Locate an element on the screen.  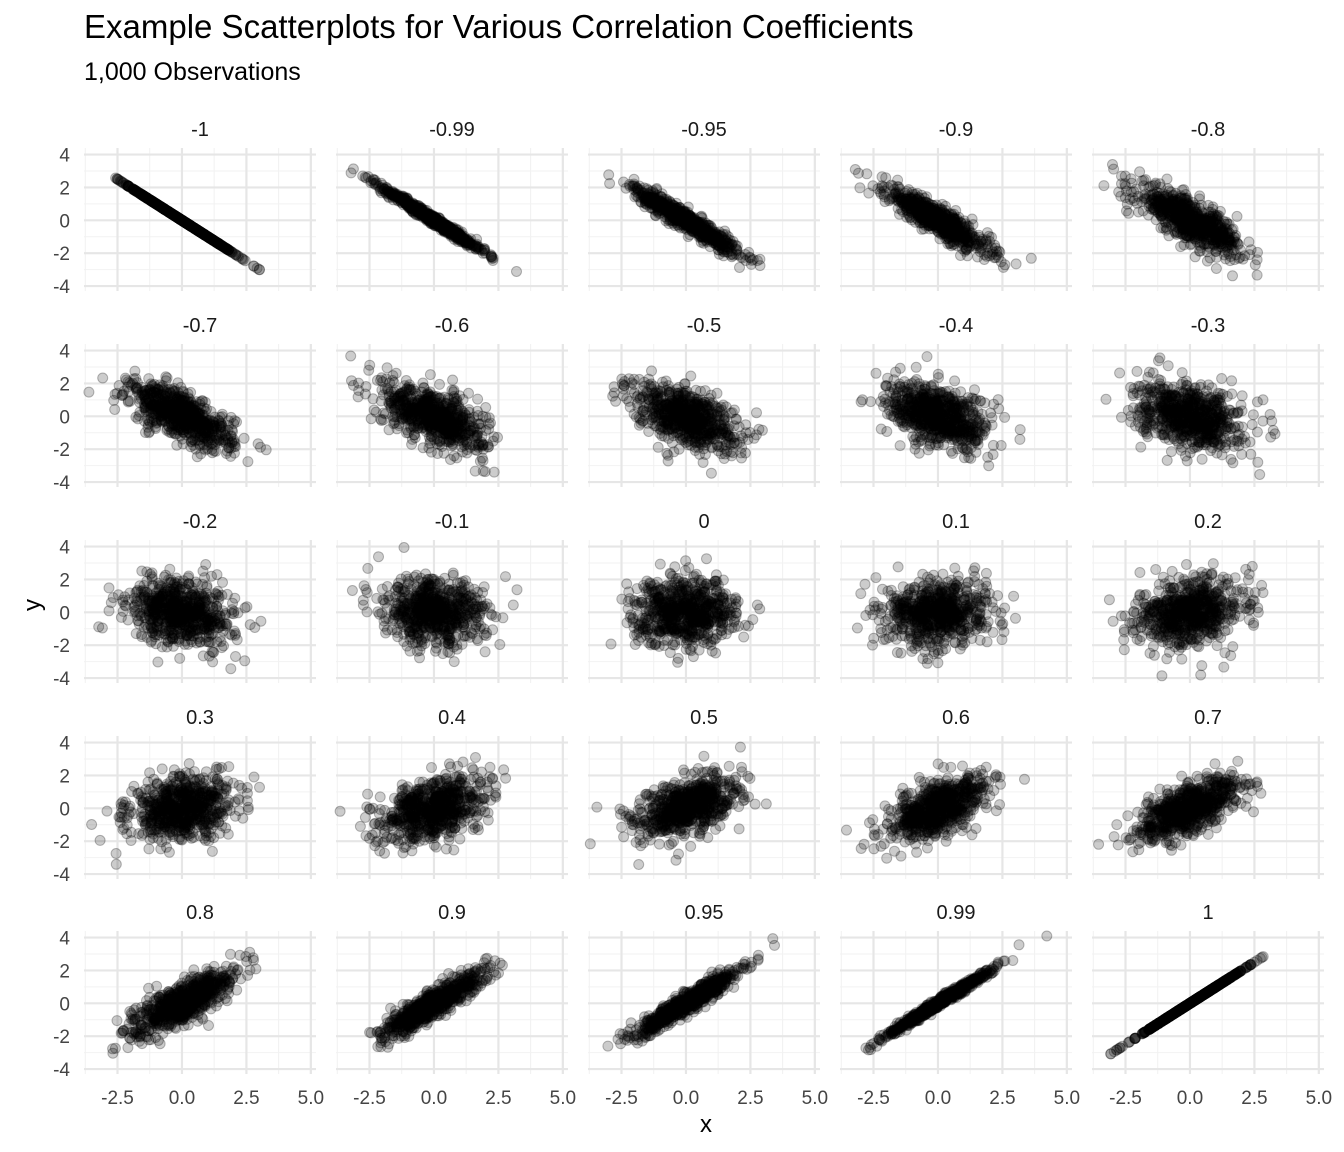
panel-strip-label: -0.9 is located at coordinates (956, 130).